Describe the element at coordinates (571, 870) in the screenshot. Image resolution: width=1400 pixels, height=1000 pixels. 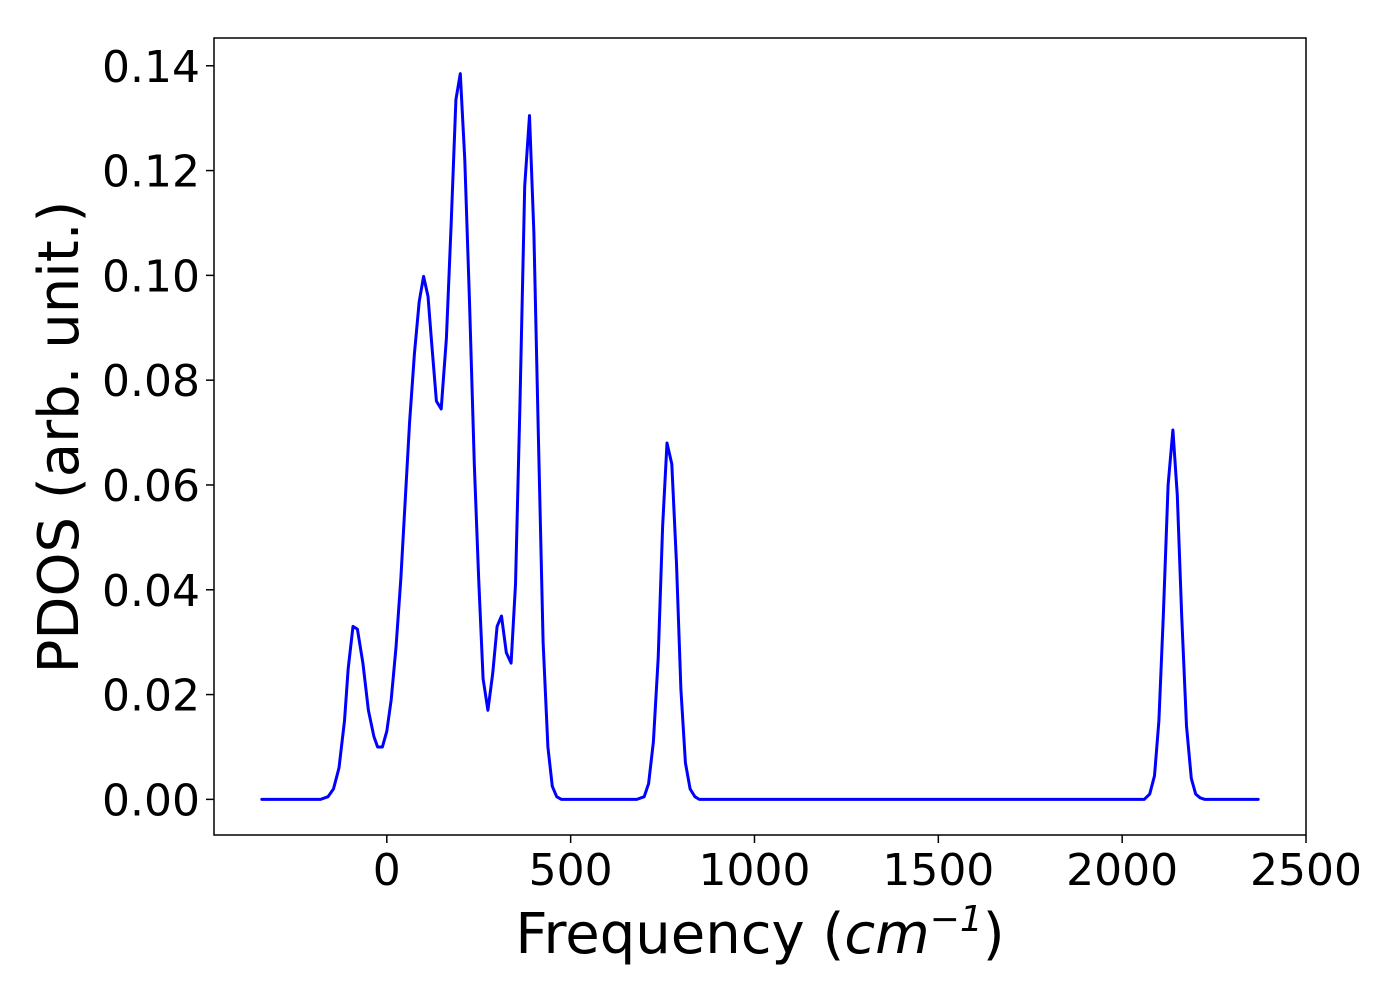
I see `x-tick-label: 500` at that location.